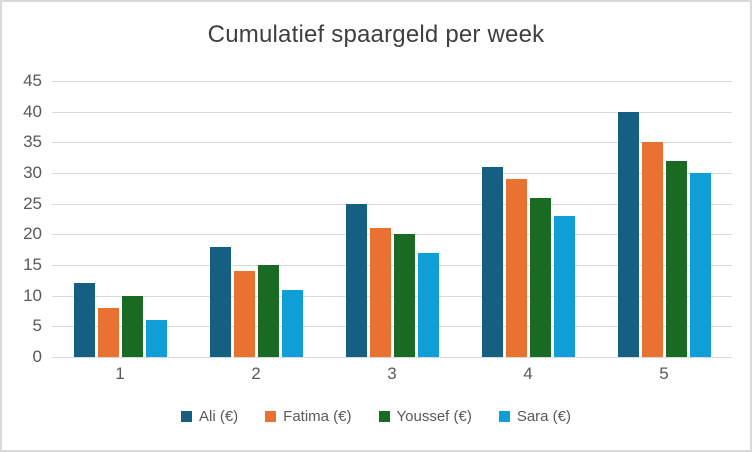 The height and width of the screenshot is (452, 752). I want to click on legend-item-fatima: Fatima (€), so click(308, 416).